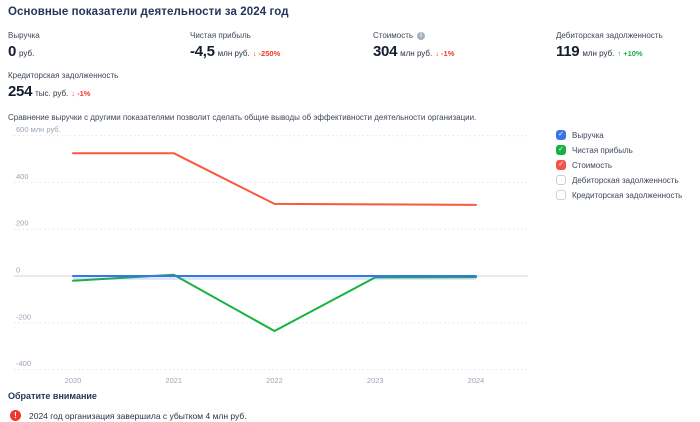 This screenshot has width=700, height=422. What do you see at coordinates (421, 35) in the screenshot?
I see `info-icon: i` at bounding box center [421, 35].